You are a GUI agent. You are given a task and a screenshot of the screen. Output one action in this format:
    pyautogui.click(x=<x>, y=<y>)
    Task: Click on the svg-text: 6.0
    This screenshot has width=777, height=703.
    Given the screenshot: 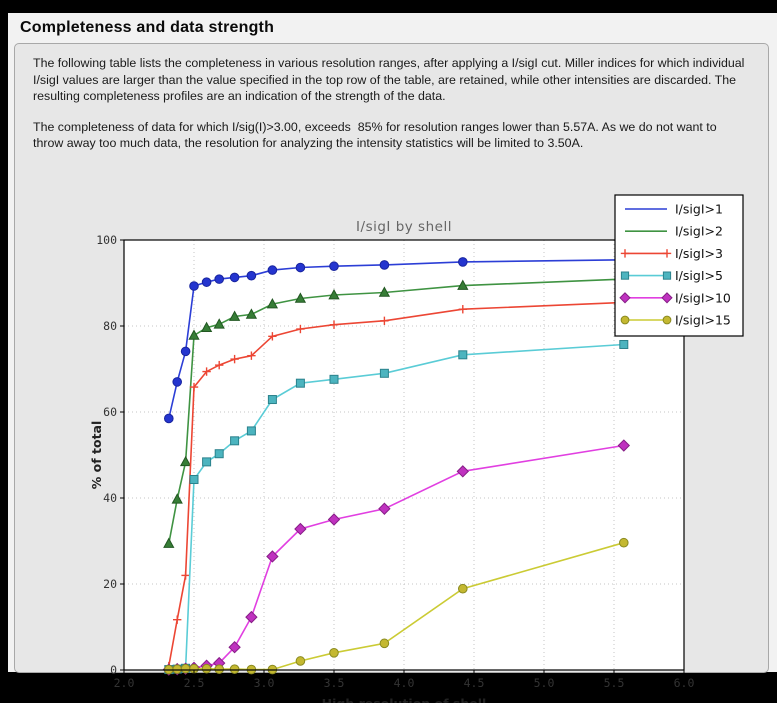 What is the action you would take?
    pyautogui.click(x=684, y=683)
    